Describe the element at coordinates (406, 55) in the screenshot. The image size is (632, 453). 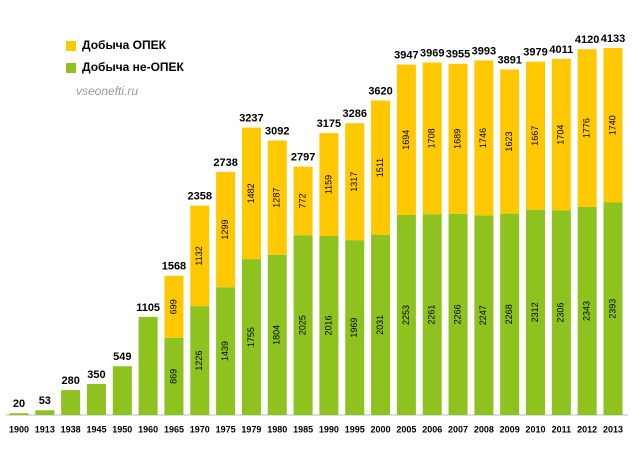
I see `total-label: 3947` at that location.